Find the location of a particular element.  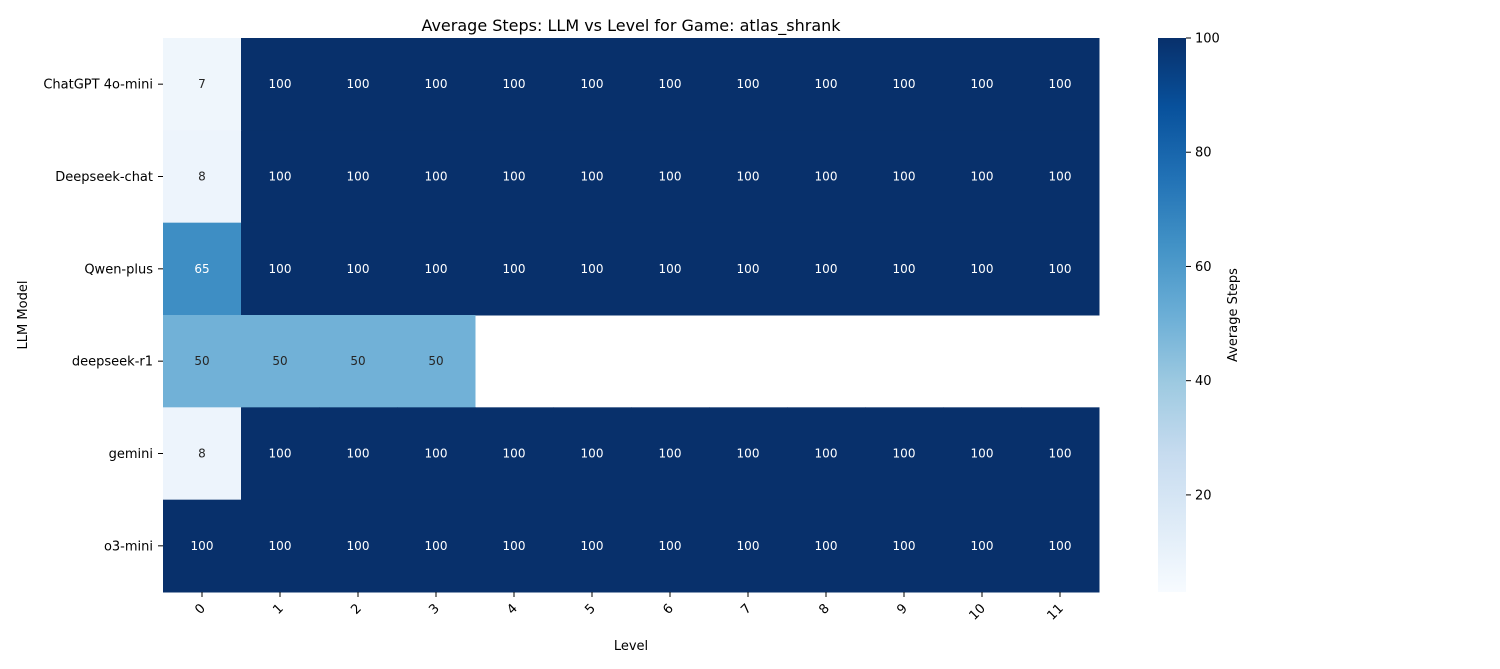

x-tick-label: 0 is located at coordinates (200, 609).